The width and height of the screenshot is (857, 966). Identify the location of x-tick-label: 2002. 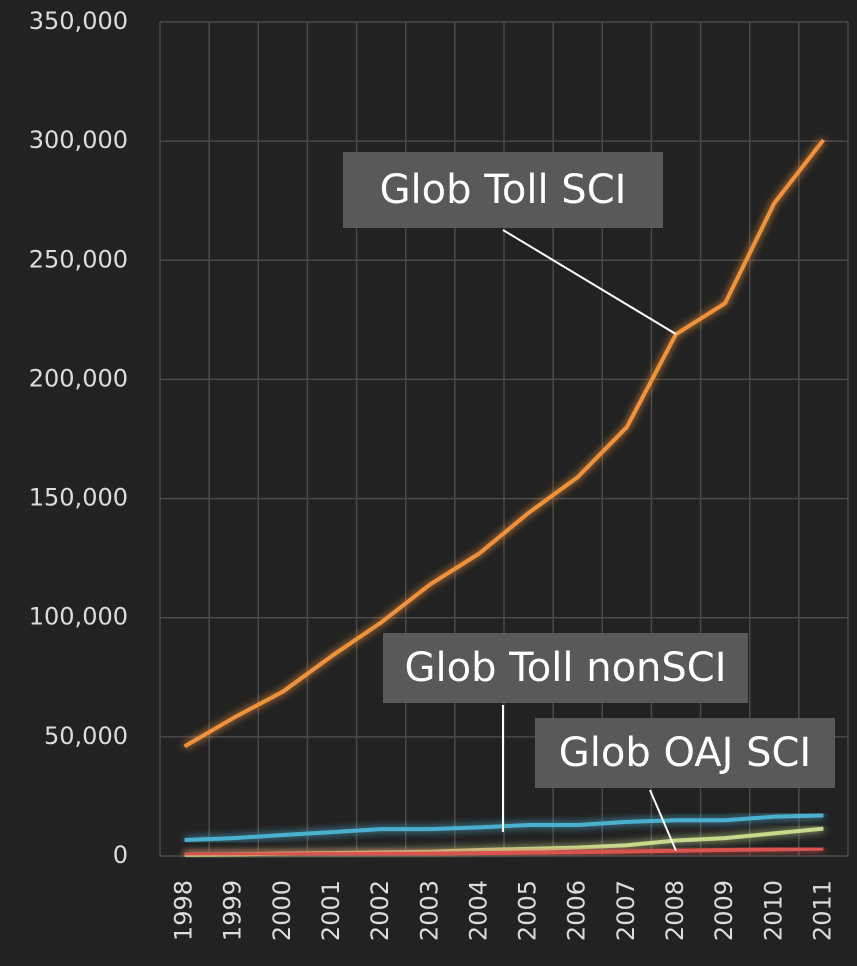
(380, 910).